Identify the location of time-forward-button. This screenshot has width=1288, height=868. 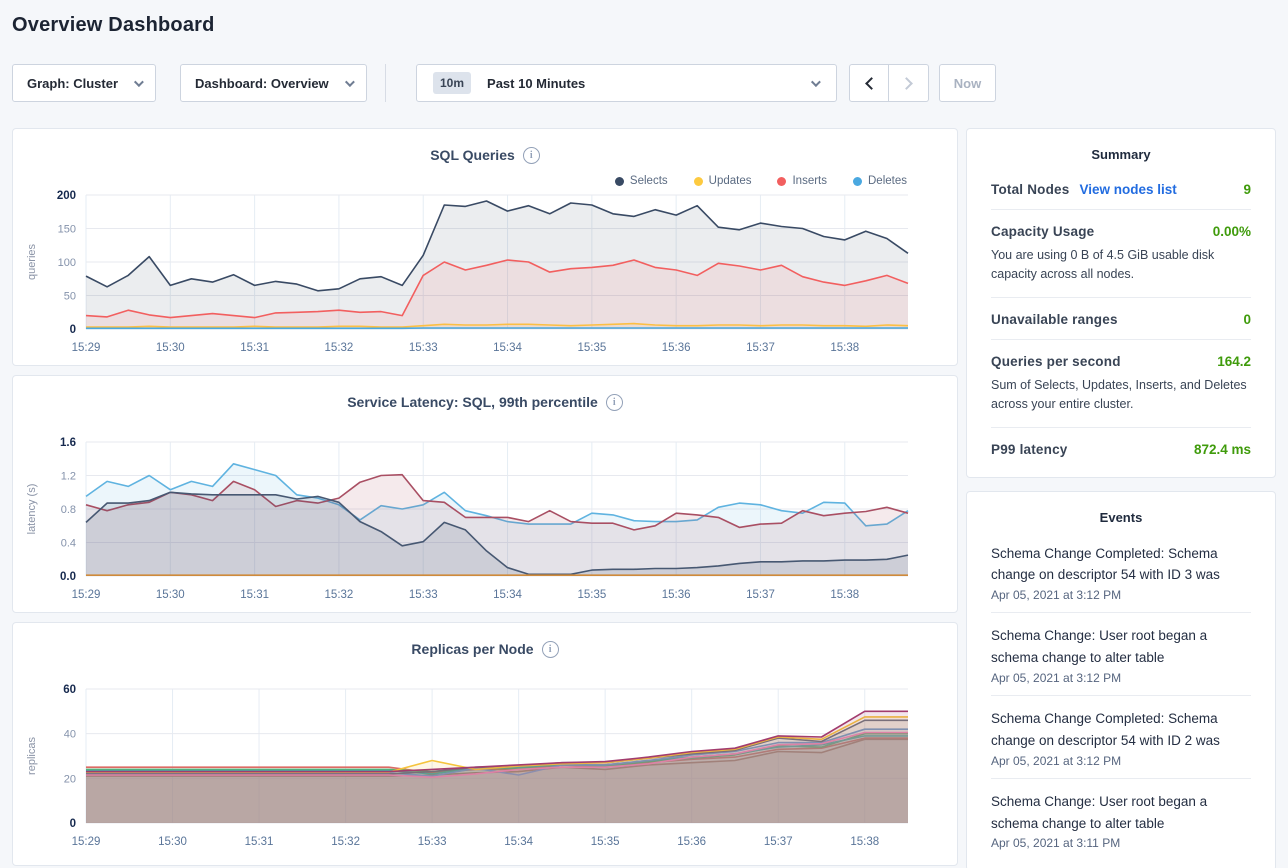
(909, 83).